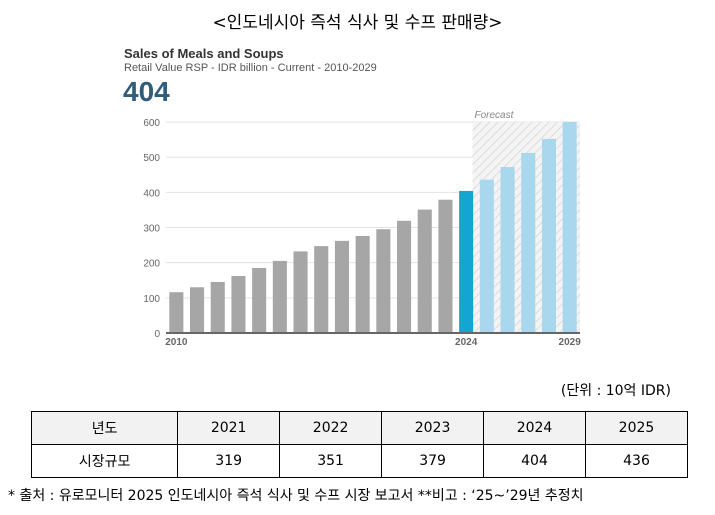 Image resolution: width=715 pixels, height=515 pixels. Describe the element at coordinates (151, 123) in the screenshot. I see `y-tick-label: 600` at that location.